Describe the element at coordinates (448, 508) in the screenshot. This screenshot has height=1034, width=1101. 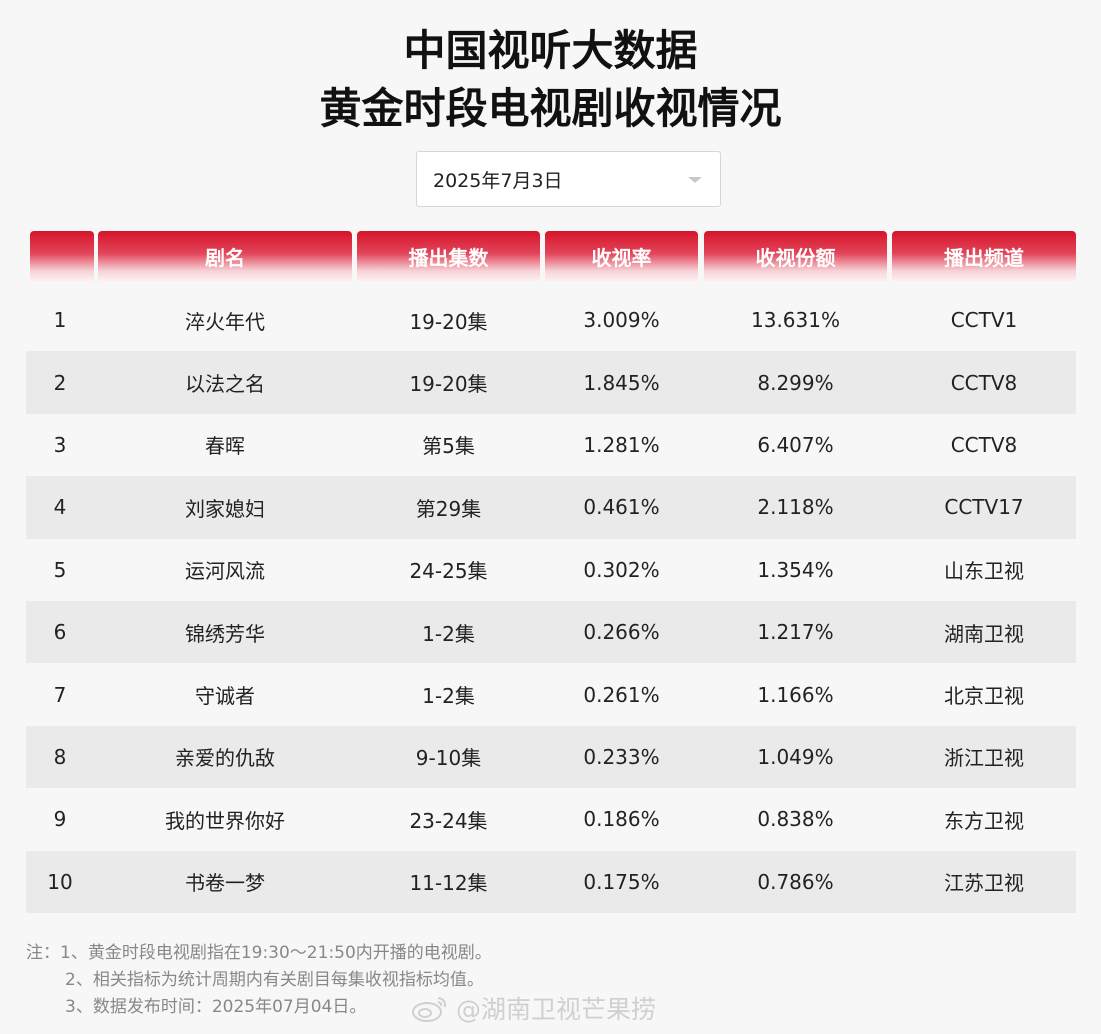
I see `cell-episodes: 第29集` at that location.